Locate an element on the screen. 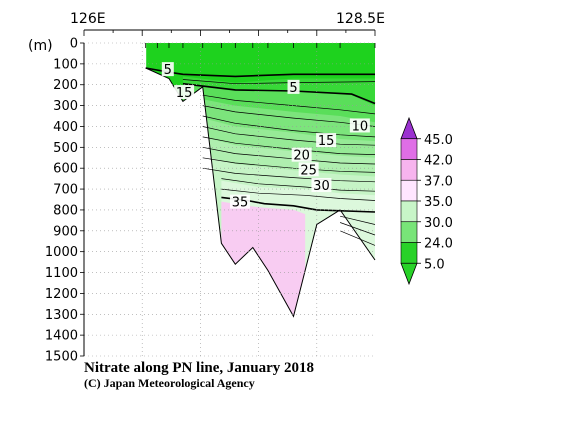 This screenshot has width=570, height=423. chart-title: Nitrate along PN line, January 2018 is located at coordinates (199, 368).